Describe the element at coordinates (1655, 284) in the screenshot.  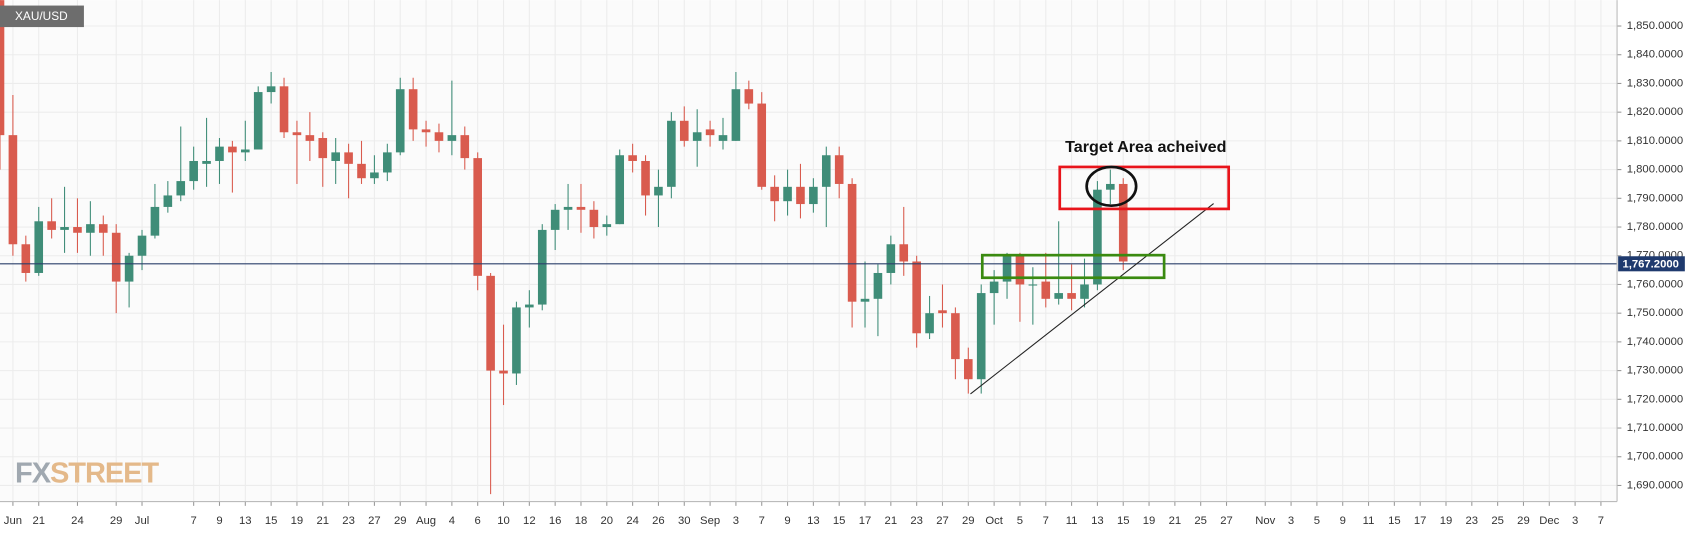
I see `y-tick-label: 1,760.0000` at that location.